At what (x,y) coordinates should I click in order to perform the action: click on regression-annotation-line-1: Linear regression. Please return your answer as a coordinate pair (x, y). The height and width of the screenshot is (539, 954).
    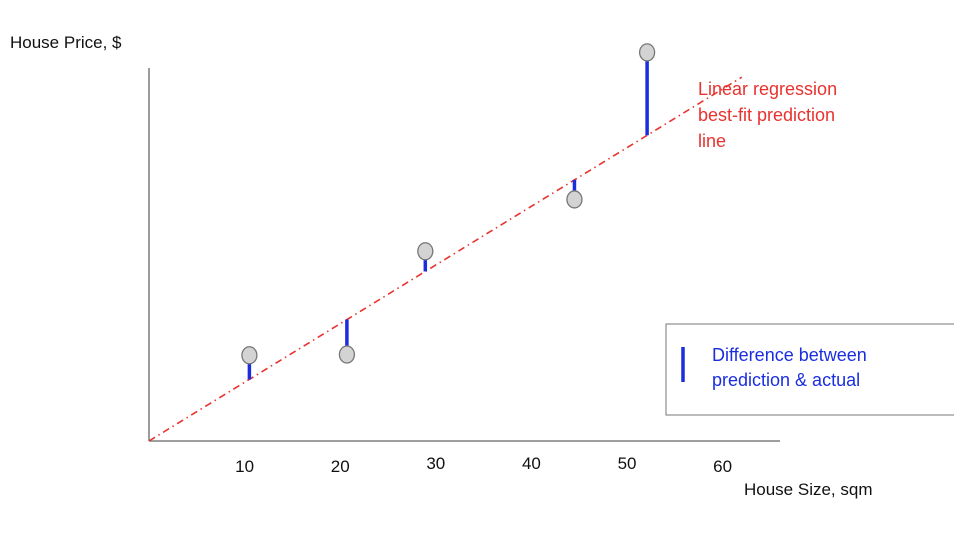
    Looking at the image, I should click on (767, 89).